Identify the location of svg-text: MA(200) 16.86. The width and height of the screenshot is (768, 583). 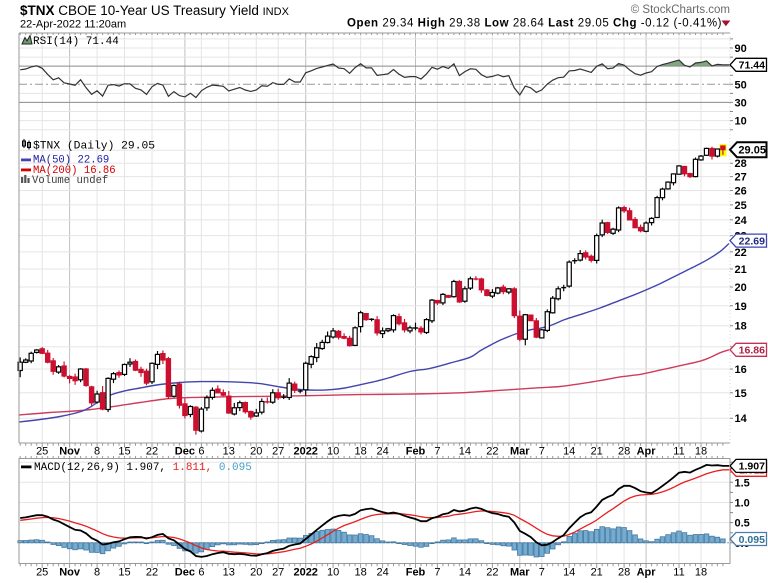
(74, 171).